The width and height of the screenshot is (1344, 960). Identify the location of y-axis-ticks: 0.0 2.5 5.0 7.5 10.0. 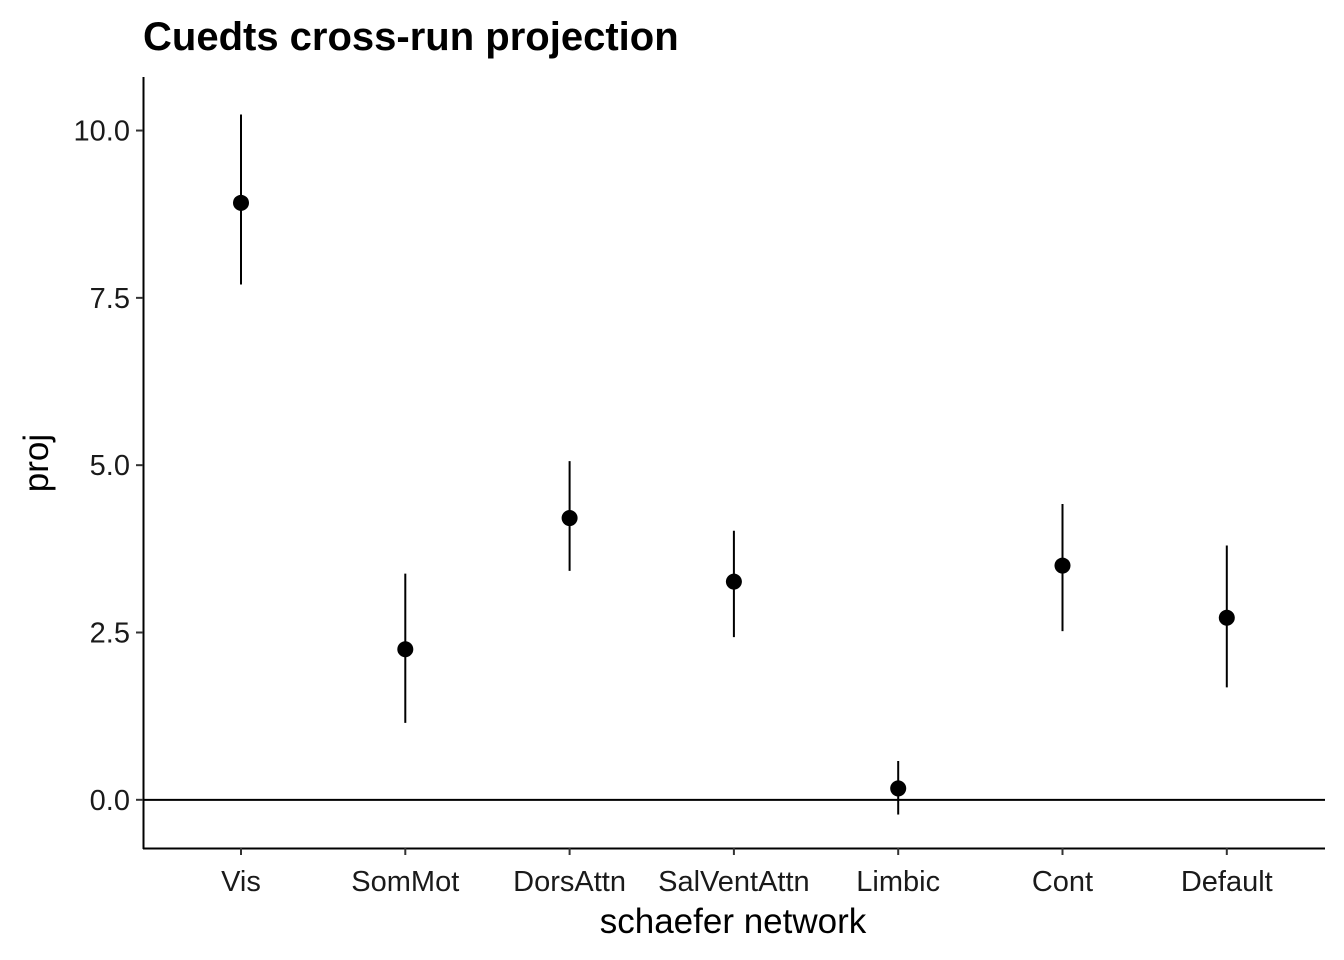
(108, 466).